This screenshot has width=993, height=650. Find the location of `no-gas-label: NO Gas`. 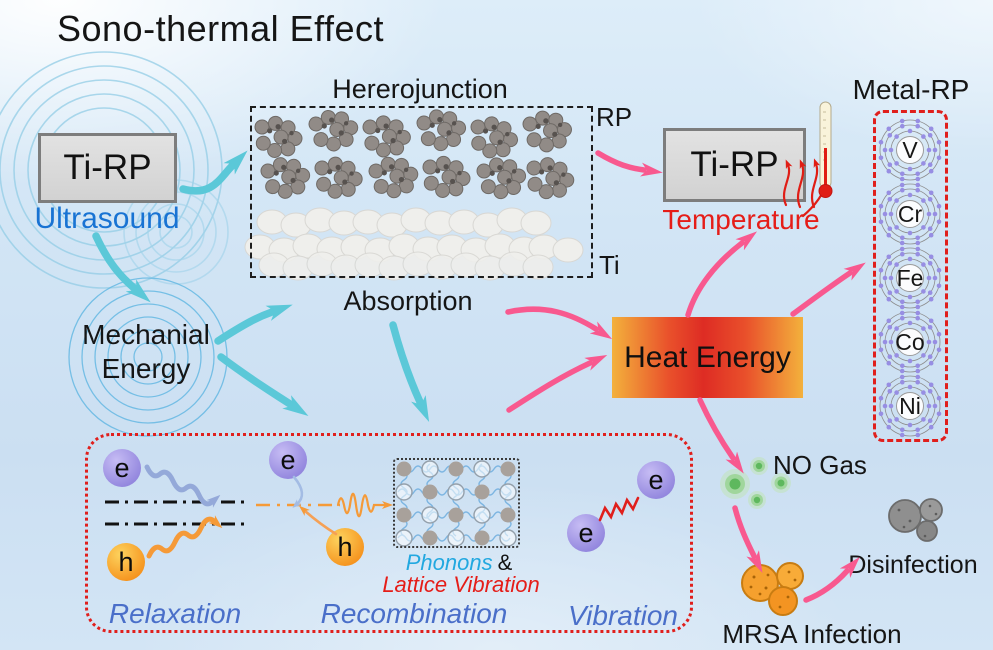

no-gas-label: NO Gas is located at coordinates (820, 465).